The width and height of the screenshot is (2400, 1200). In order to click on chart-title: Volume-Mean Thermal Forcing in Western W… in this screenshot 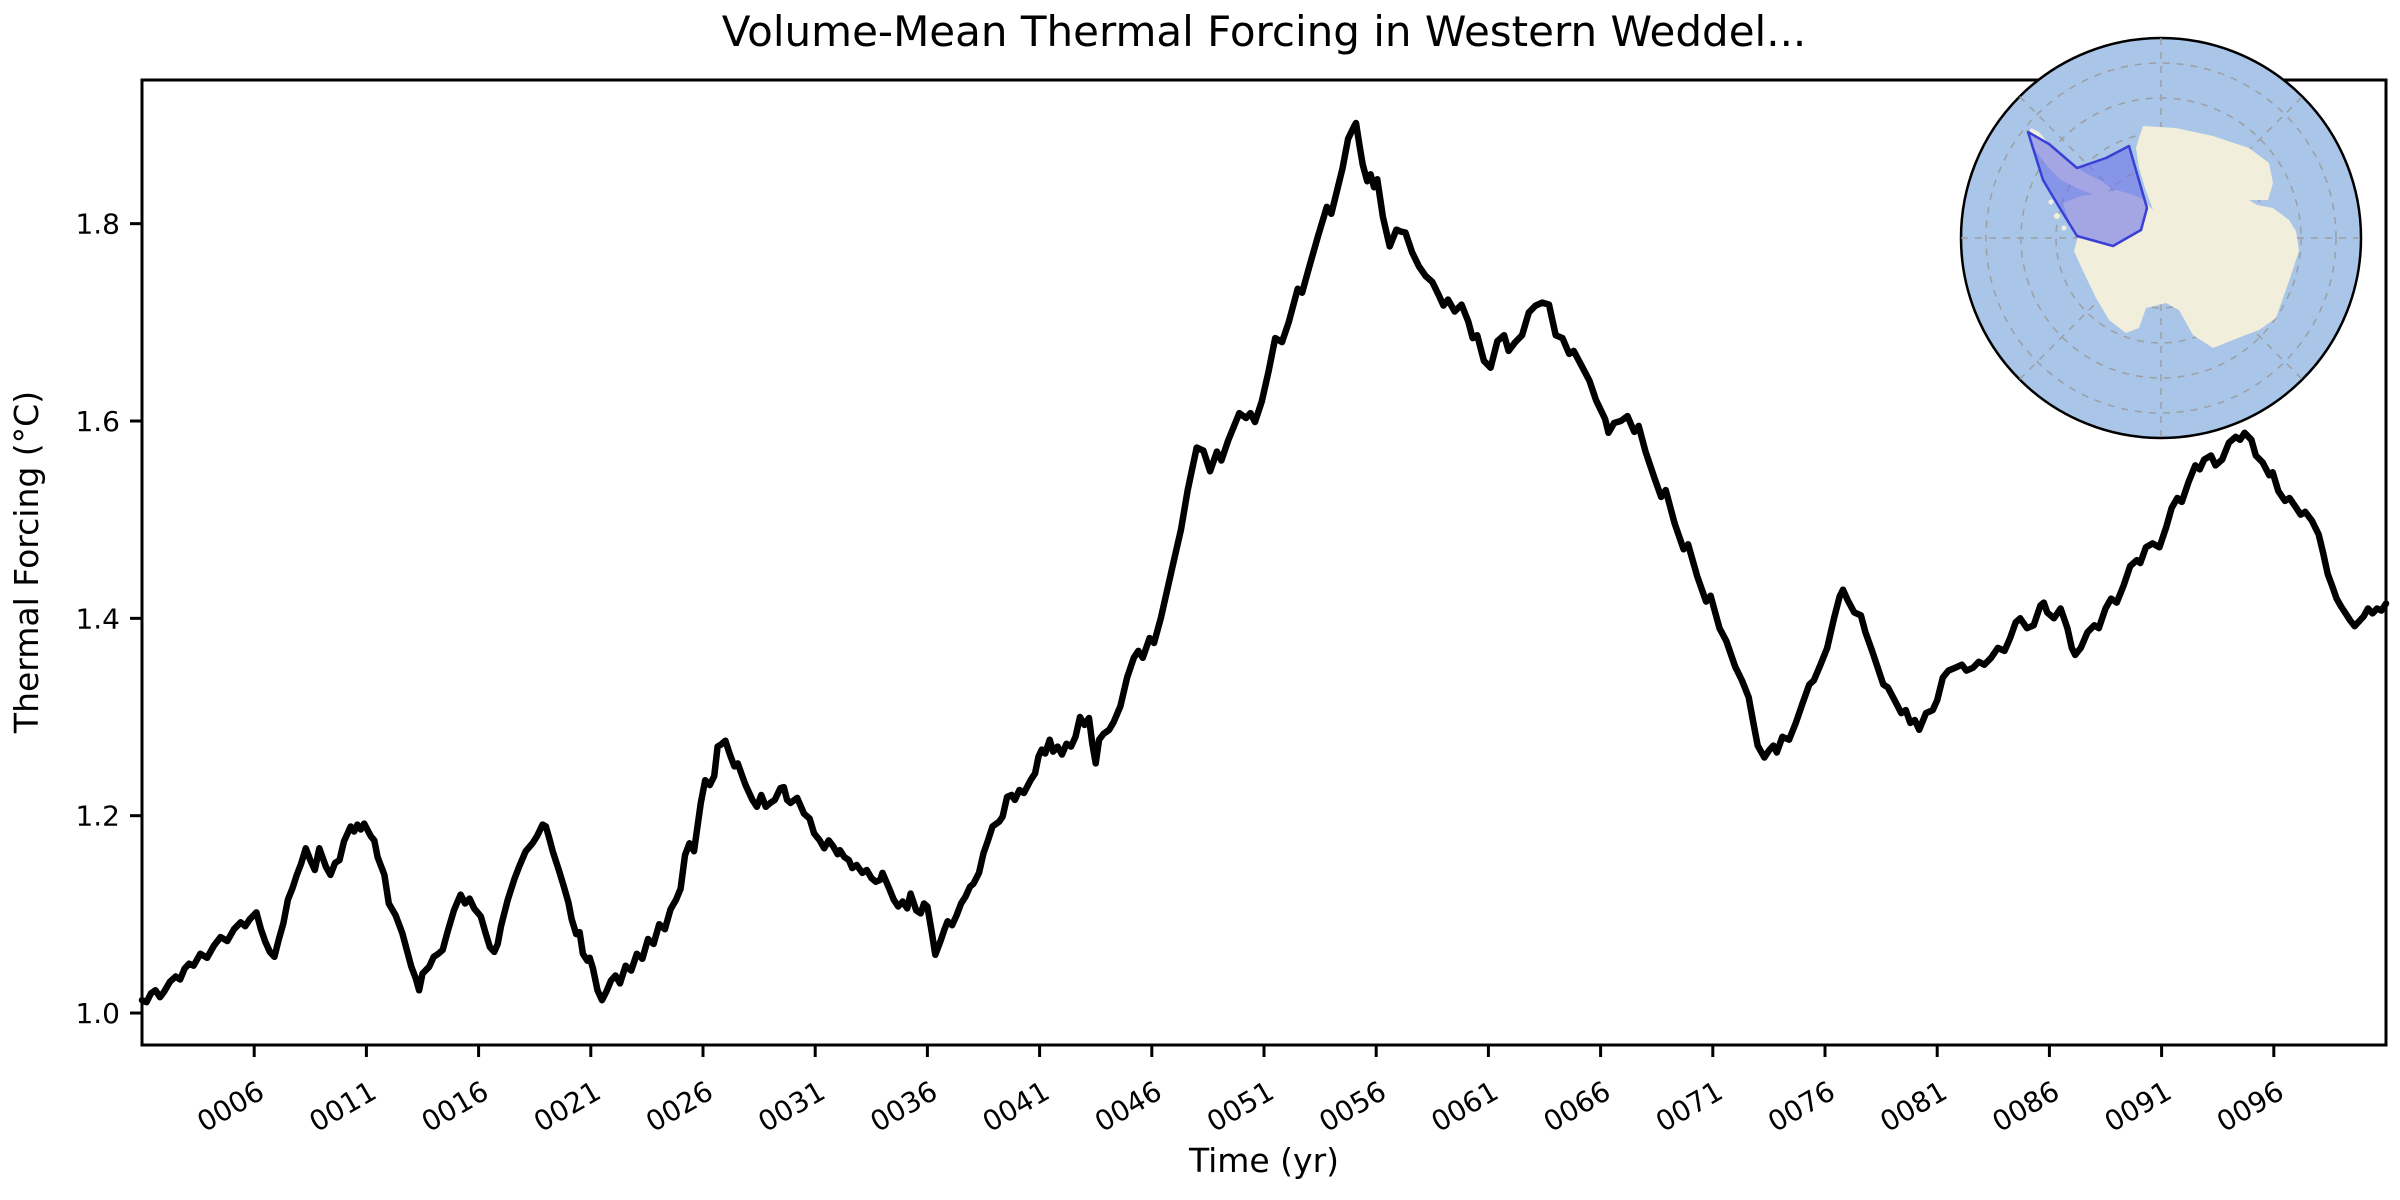, I will do `click(1264, 31)`.